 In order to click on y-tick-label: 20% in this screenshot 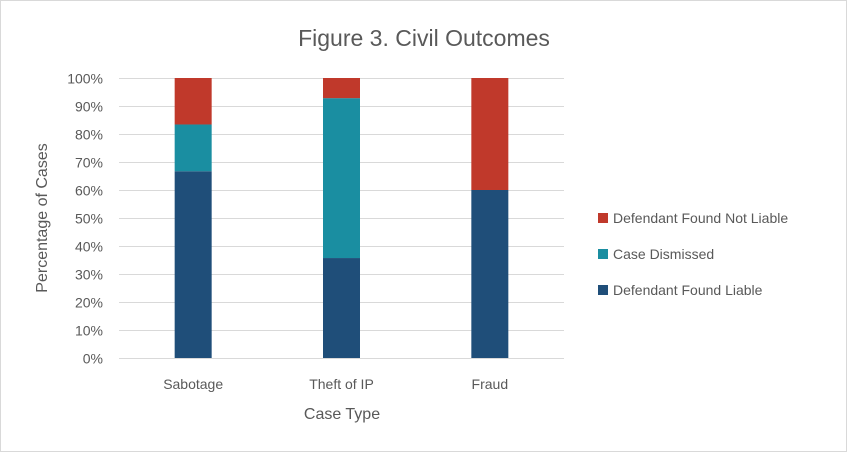, I will do `click(89, 303)`.